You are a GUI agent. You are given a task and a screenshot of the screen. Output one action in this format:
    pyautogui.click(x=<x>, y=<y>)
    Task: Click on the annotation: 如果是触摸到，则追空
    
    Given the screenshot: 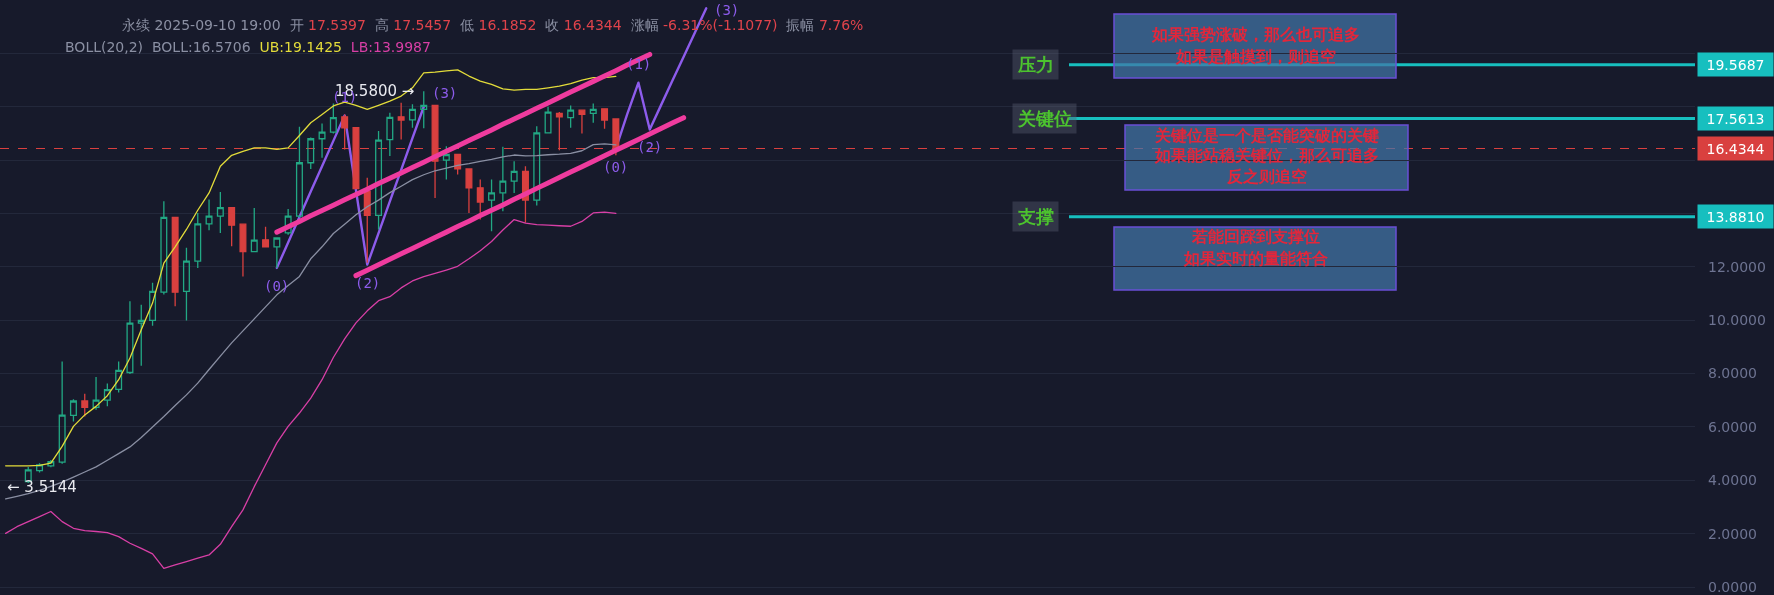 What is the action you would take?
    pyautogui.click(x=1255, y=56)
    